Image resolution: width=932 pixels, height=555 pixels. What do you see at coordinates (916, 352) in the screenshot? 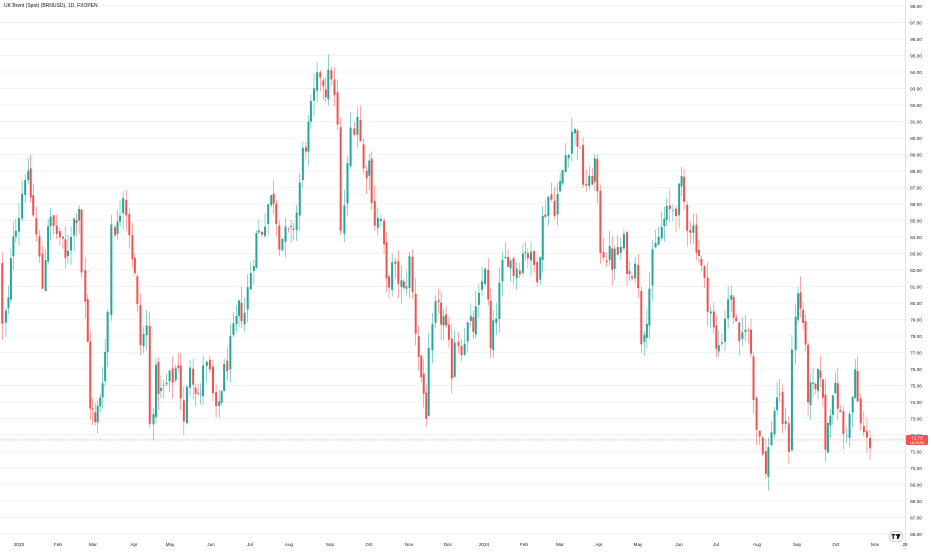
I see `price-tick-label: 77.00` at bounding box center [916, 352].